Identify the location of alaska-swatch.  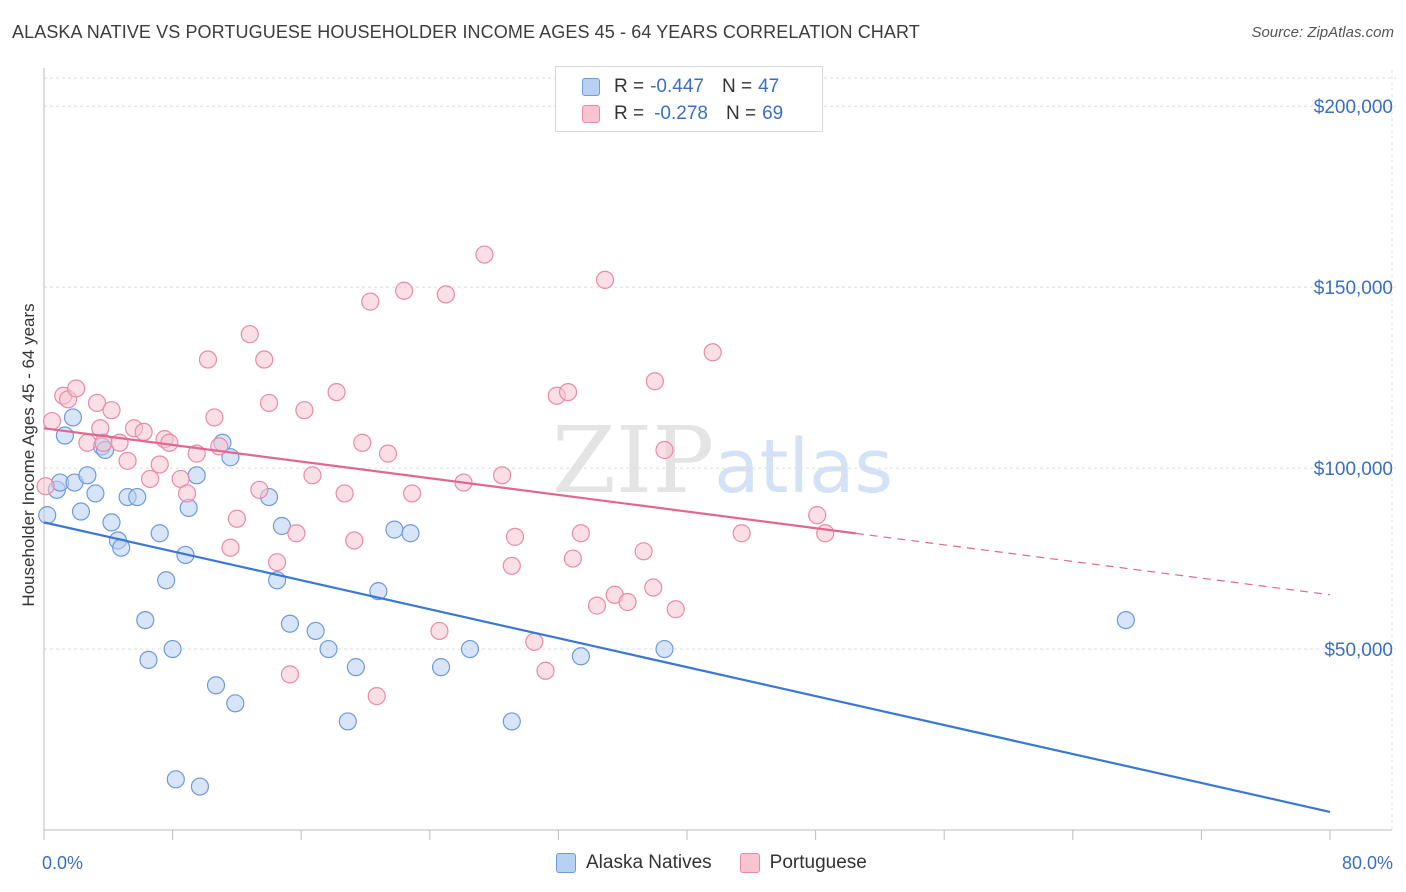
(566, 863).